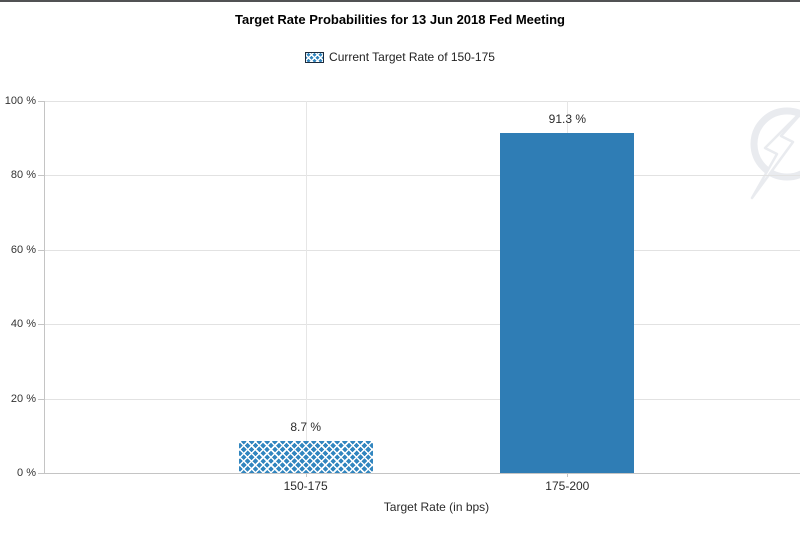 This screenshot has width=800, height=534. I want to click on x-axis-title: Target Rate (in bps), so click(436, 507).